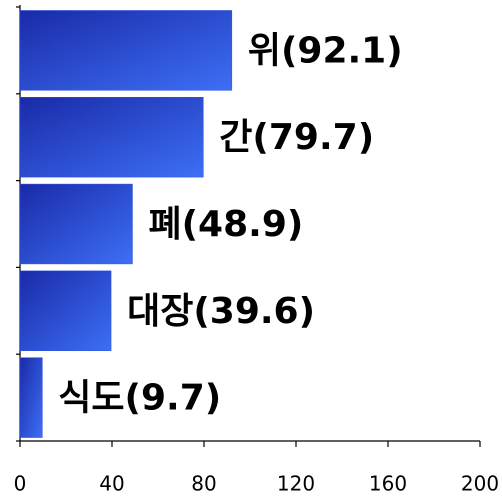 This screenshot has width=502, height=501. Describe the element at coordinates (388, 484) in the screenshot. I see `x-tick-label: 160` at that location.